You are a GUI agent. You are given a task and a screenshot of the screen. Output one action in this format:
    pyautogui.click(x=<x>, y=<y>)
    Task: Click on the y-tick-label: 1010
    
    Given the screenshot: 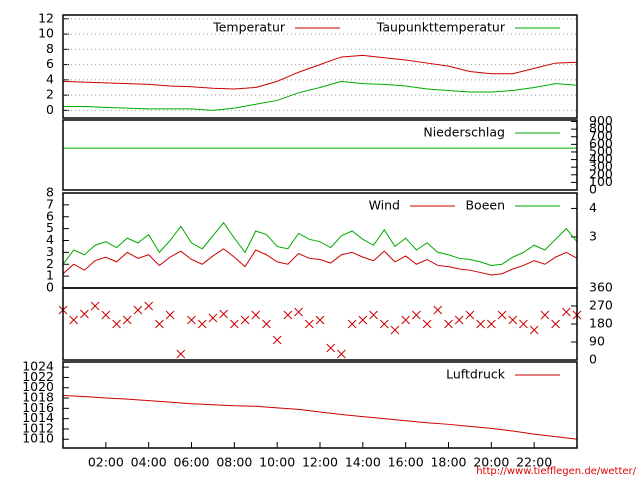 What is the action you would take?
    pyautogui.click(x=38, y=438)
    